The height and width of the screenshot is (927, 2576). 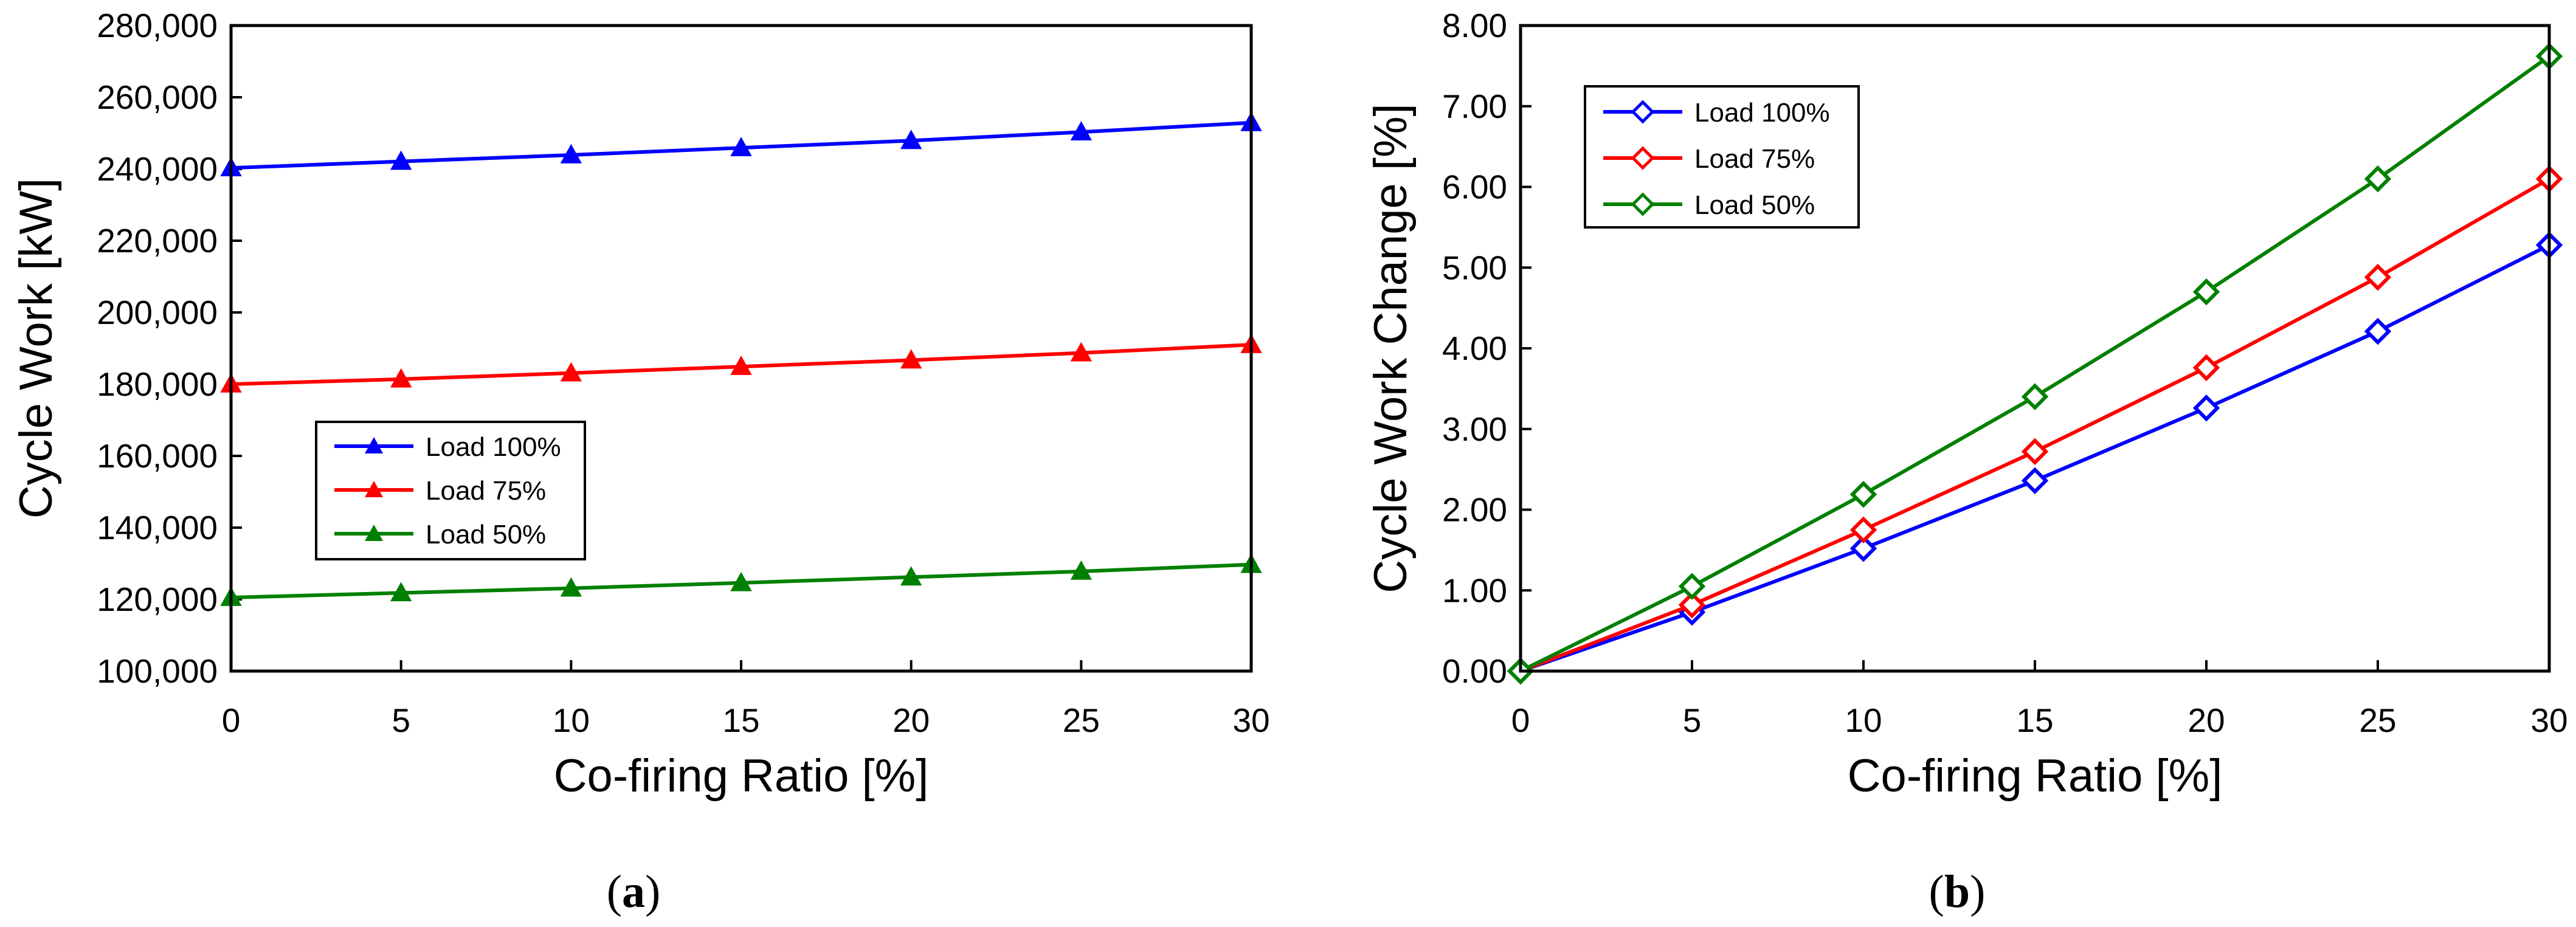 What do you see at coordinates (157, 456) in the screenshot?
I see `y-tick-label: 160,000` at bounding box center [157, 456].